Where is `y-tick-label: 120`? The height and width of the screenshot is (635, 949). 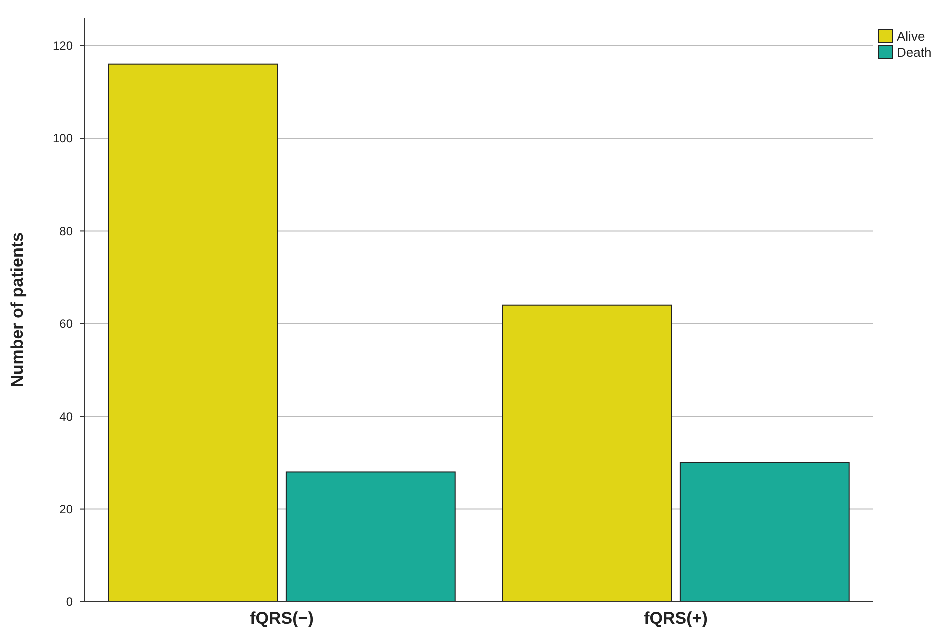 y-tick-label: 120 is located at coordinates (63, 46).